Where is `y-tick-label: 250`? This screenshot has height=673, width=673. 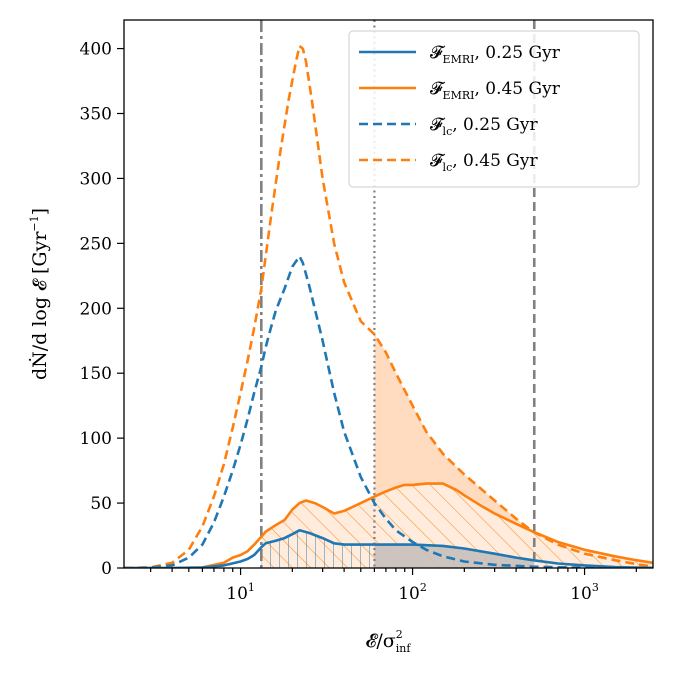
y-tick-label: 250 is located at coordinates (96, 244).